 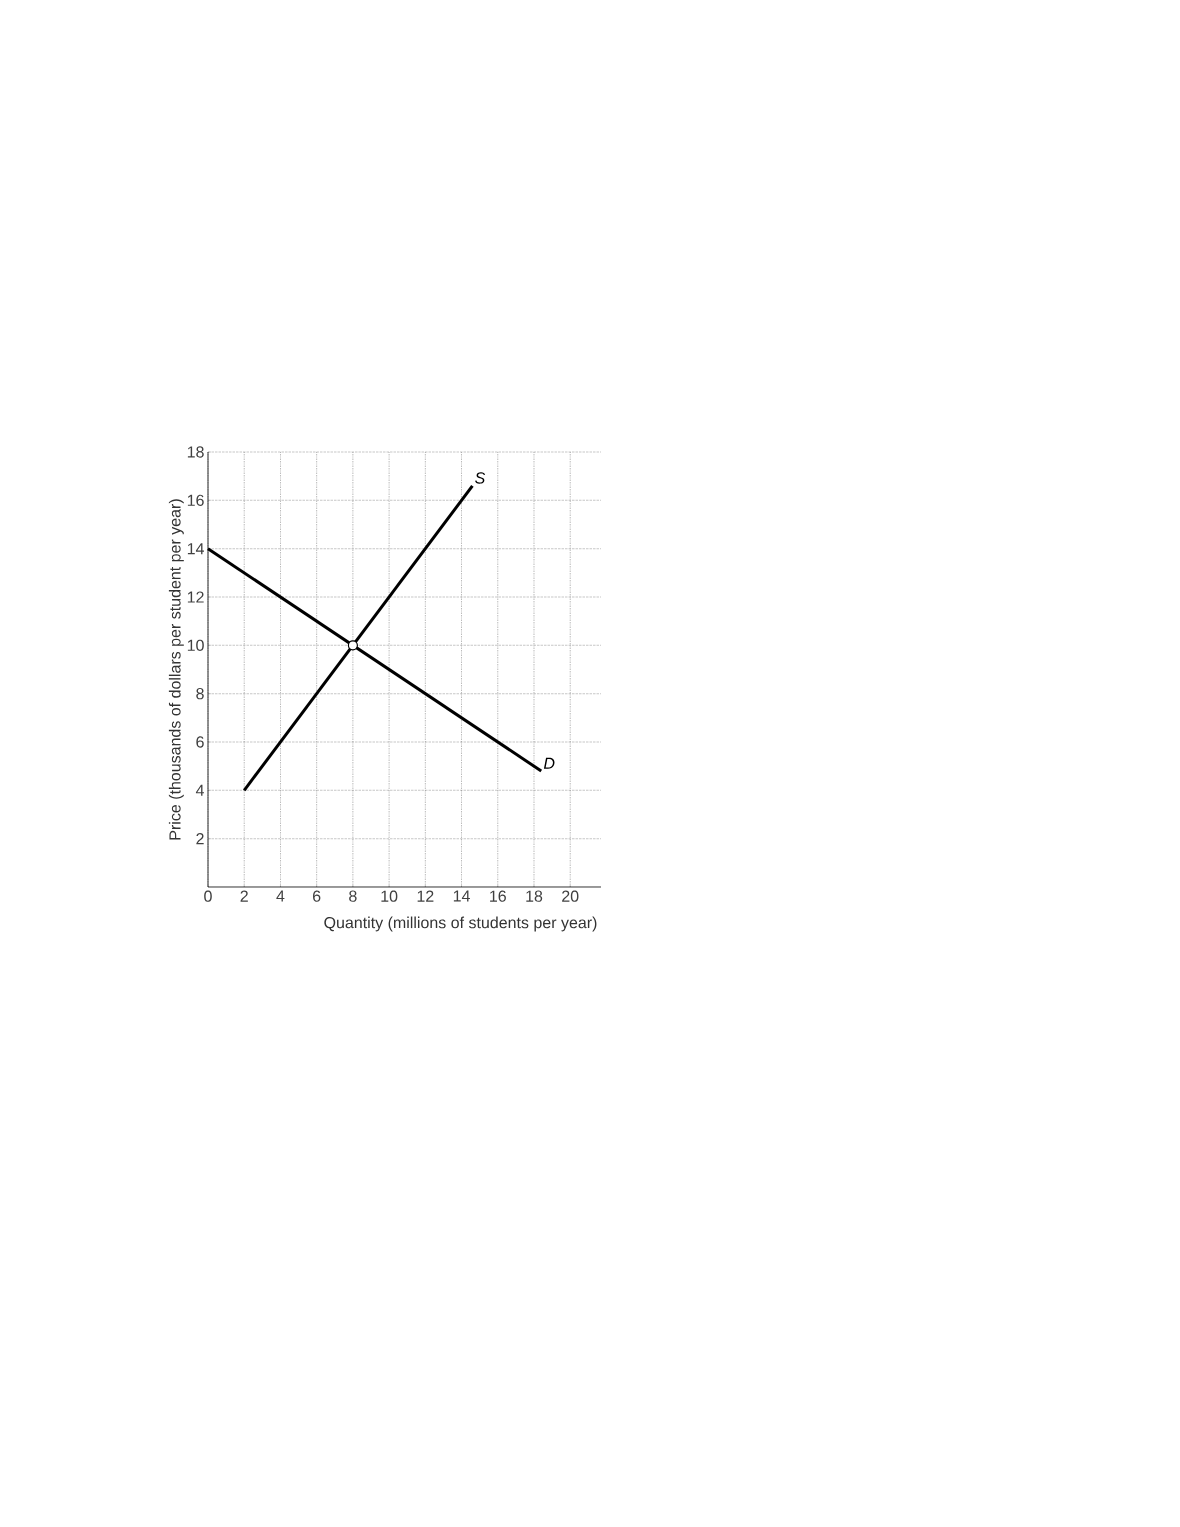 What do you see at coordinates (570, 896) in the screenshot?
I see `x-tick-label: 20` at bounding box center [570, 896].